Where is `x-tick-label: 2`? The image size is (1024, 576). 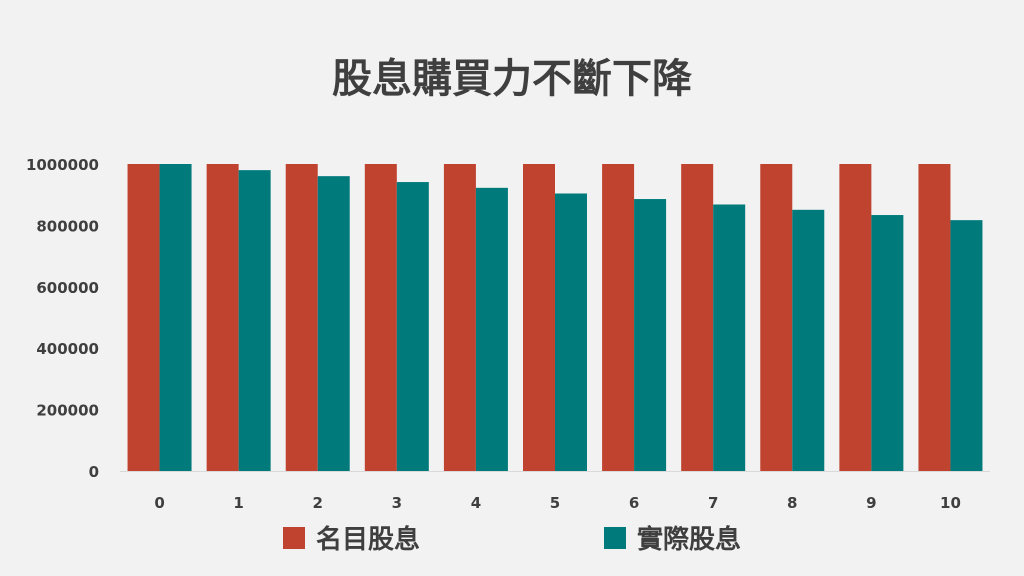
x-tick-label: 2 is located at coordinates (318, 503).